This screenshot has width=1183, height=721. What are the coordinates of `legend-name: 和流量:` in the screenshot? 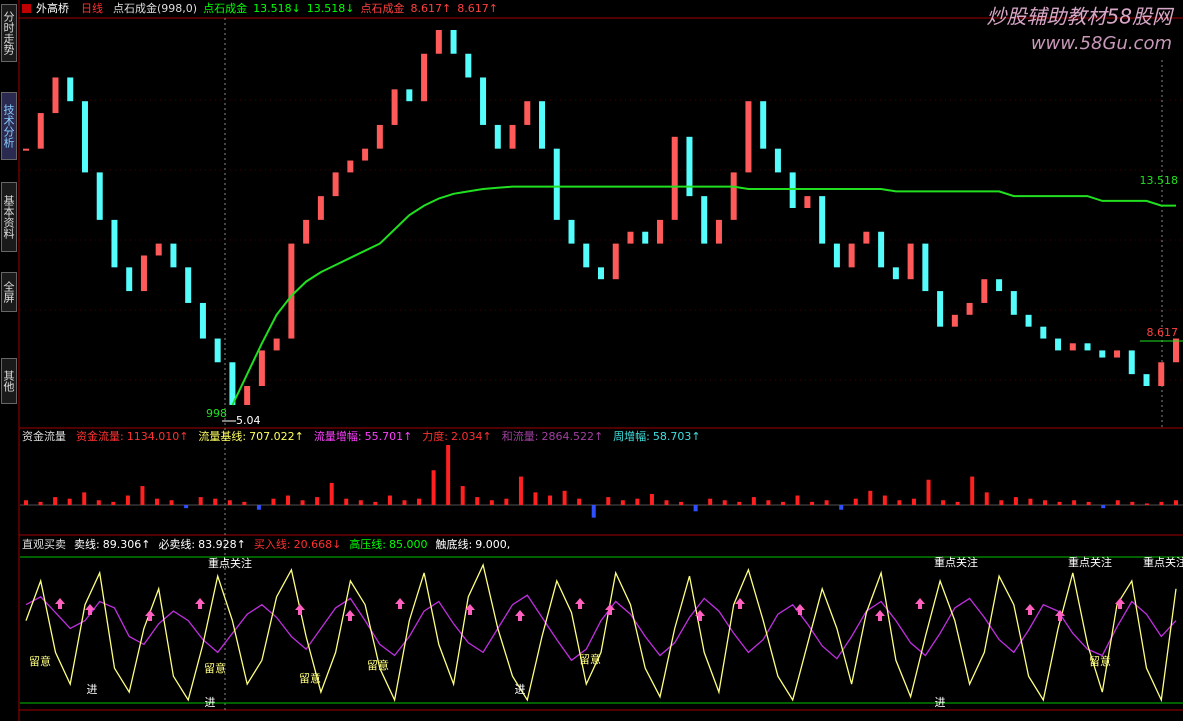 It's located at (520, 436).